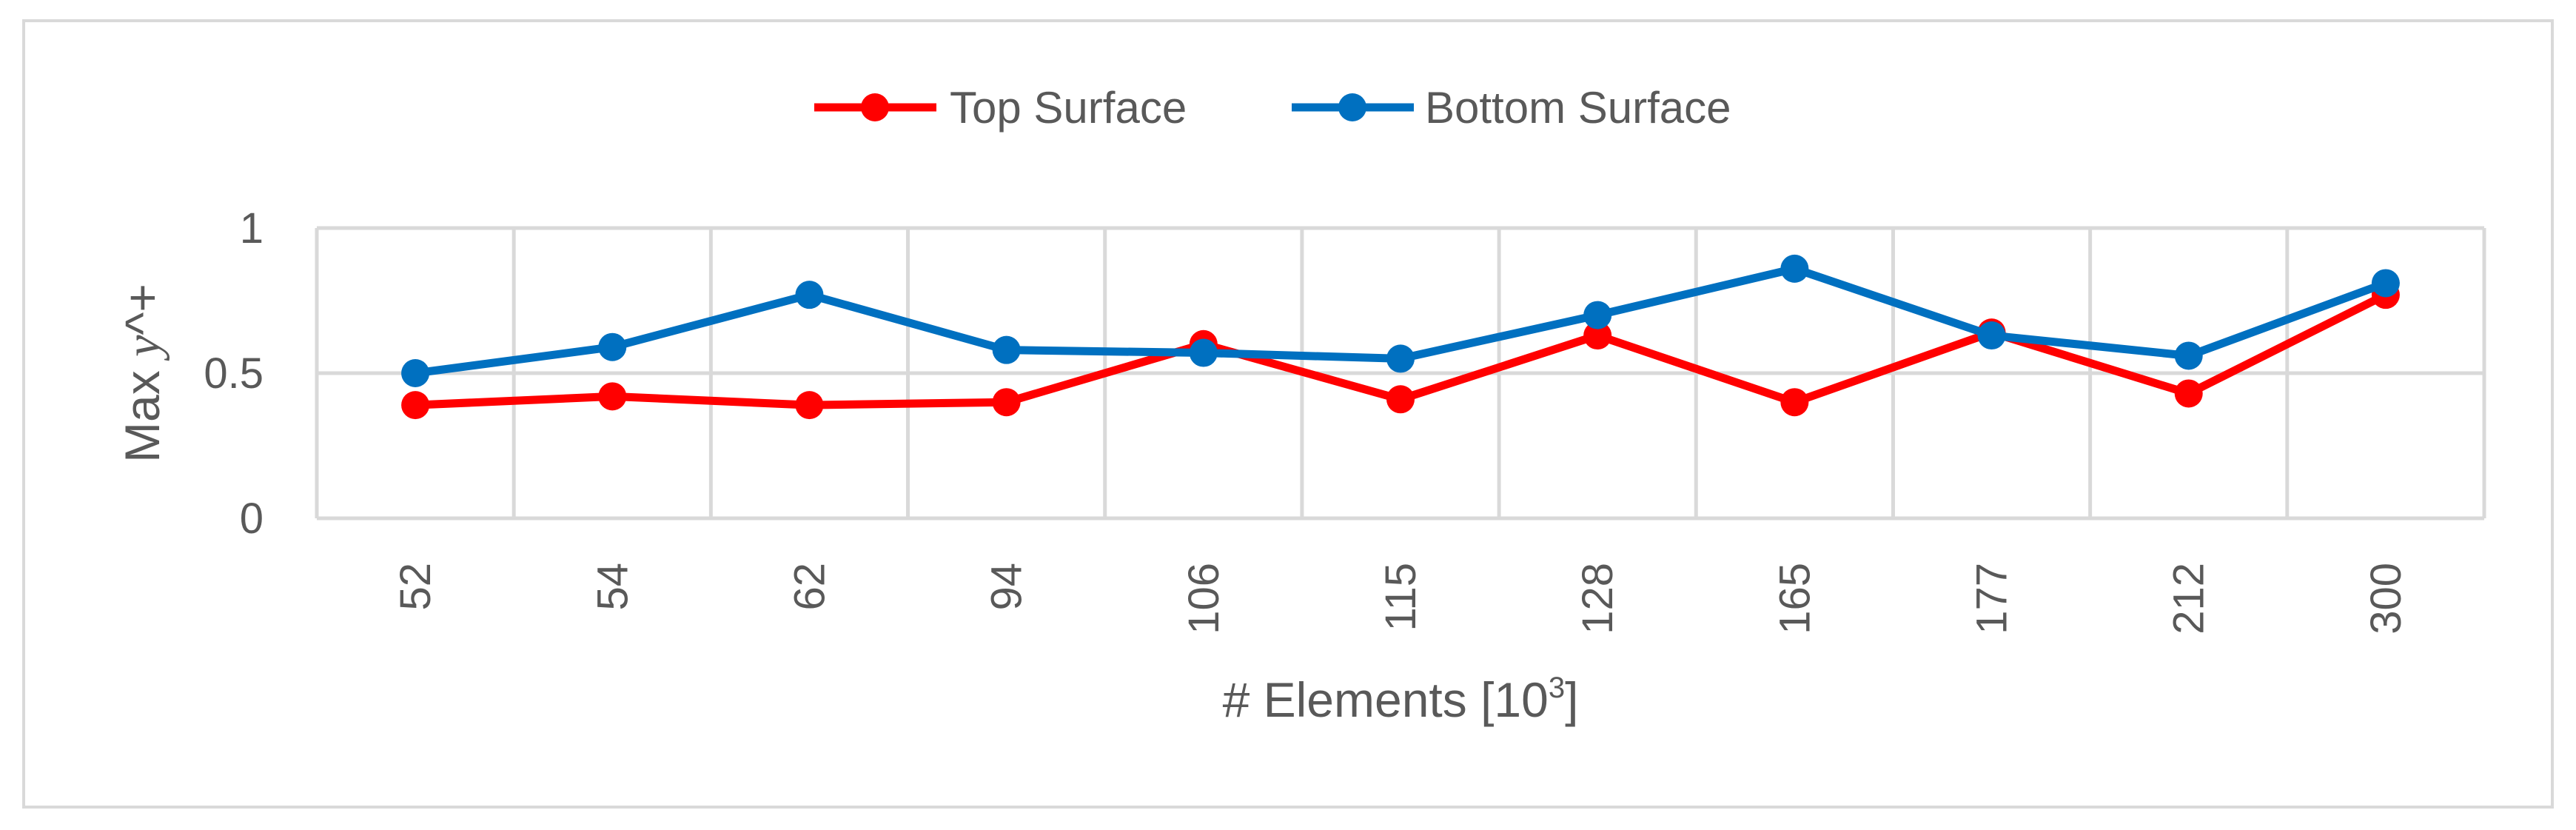  I want to click on y-tick-label: 0.5, so click(234, 374).